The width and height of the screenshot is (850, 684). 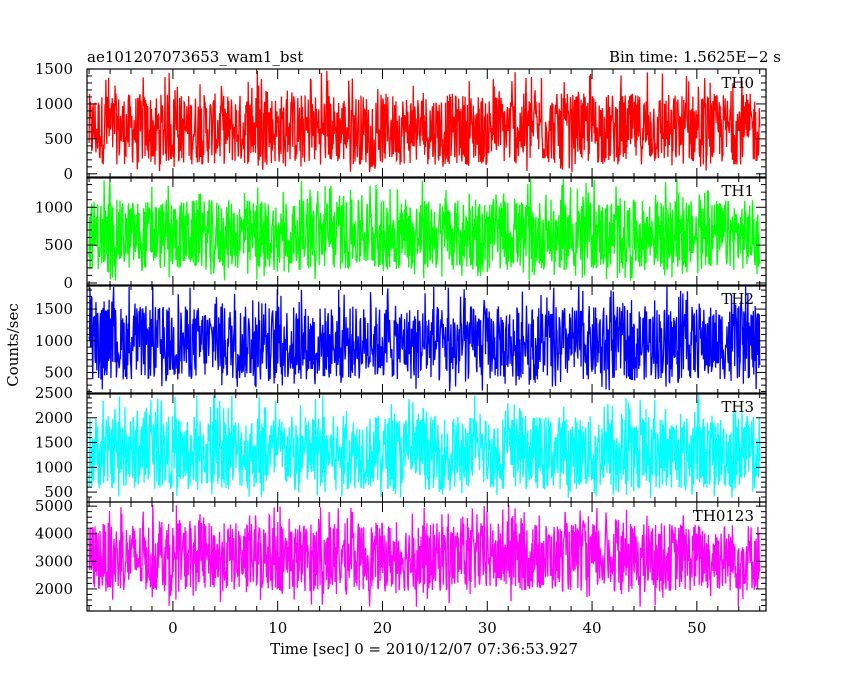 I want to click on panel-th1: 0 500 1000 TH1, so click(x=401, y=234).